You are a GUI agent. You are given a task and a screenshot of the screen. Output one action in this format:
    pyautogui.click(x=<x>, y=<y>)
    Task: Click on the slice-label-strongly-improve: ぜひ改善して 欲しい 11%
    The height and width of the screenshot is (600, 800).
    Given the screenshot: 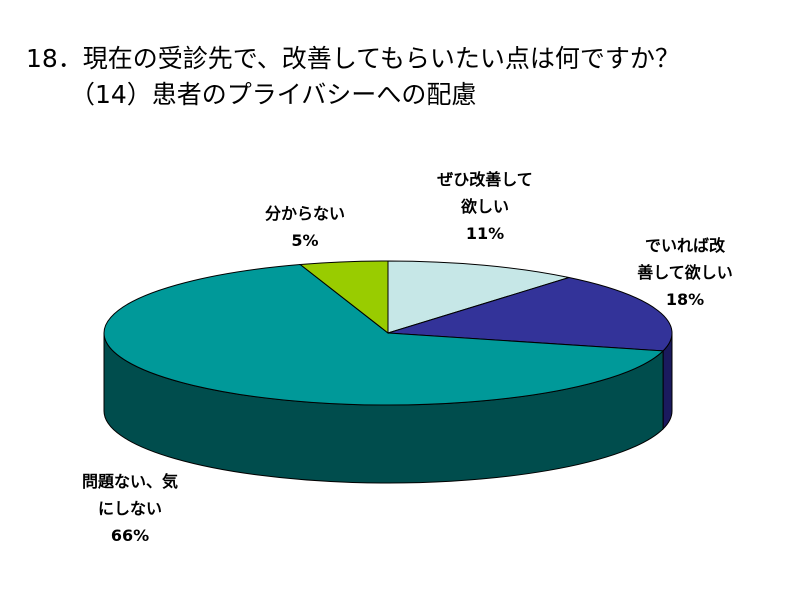 What is the action you would take?
    pyautogui.click(x=485, y=206)
    